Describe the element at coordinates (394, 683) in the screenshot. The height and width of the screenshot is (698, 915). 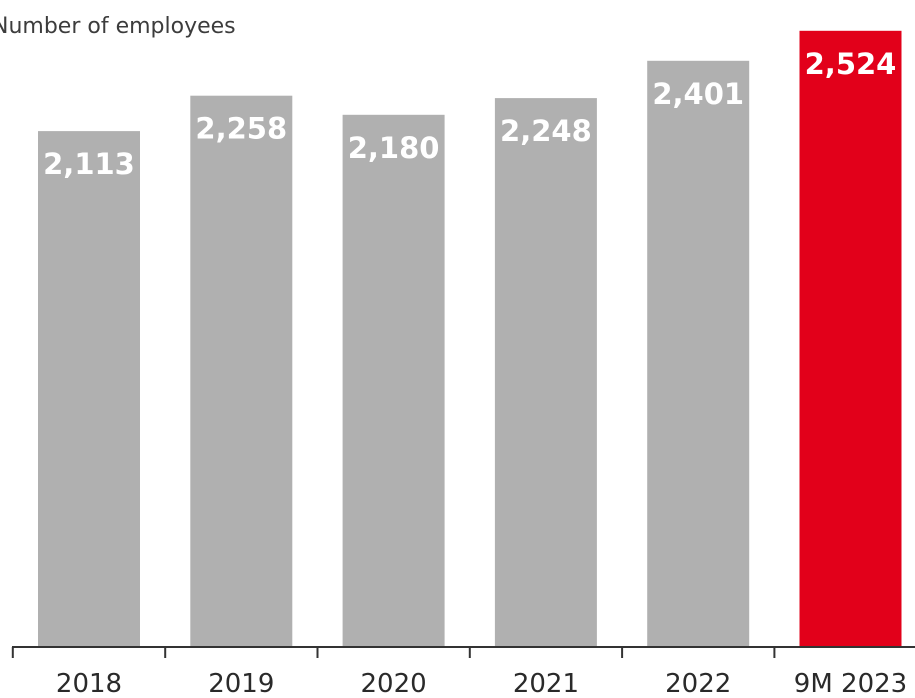
I see `x-tick-label: 2020` at that location.